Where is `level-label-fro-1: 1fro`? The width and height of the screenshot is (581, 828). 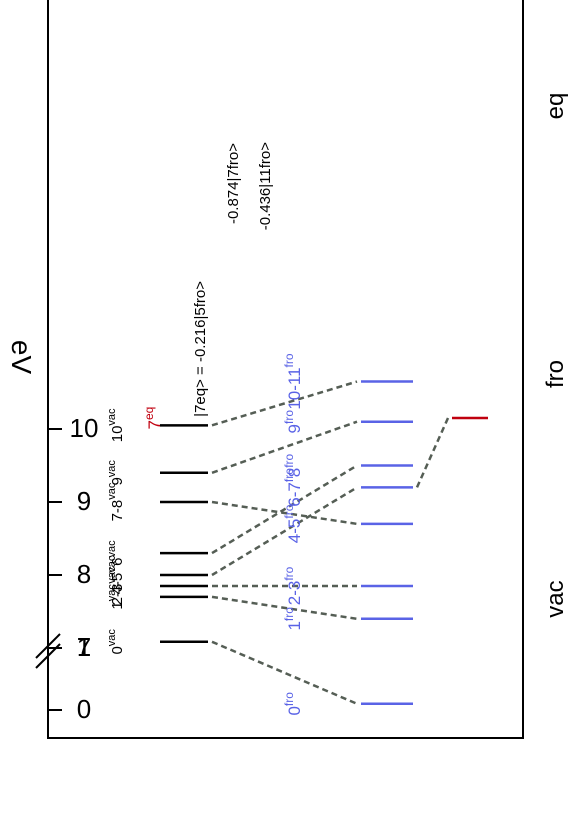
level-label-fro-1: 1fro is located at coordinates (293, 619).